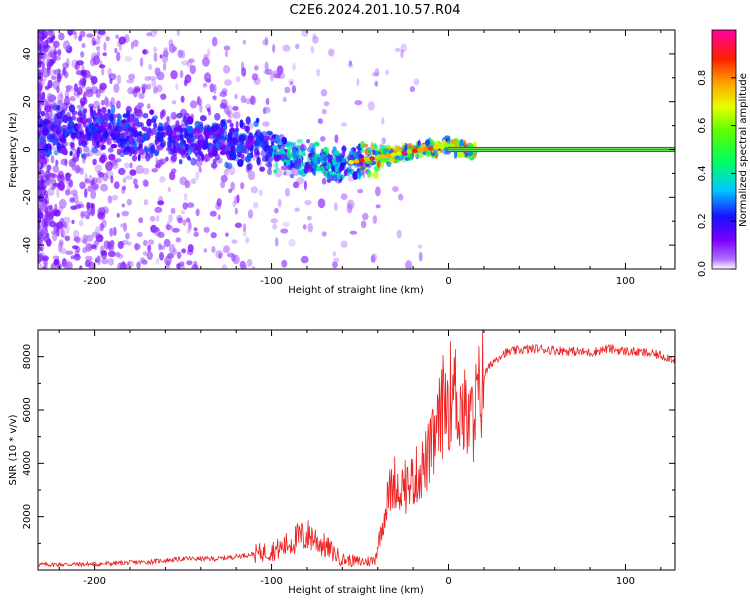 The height and width of the screenshot is (600, 750). I want to click on y-tick-label: 20, so click(27, 101).